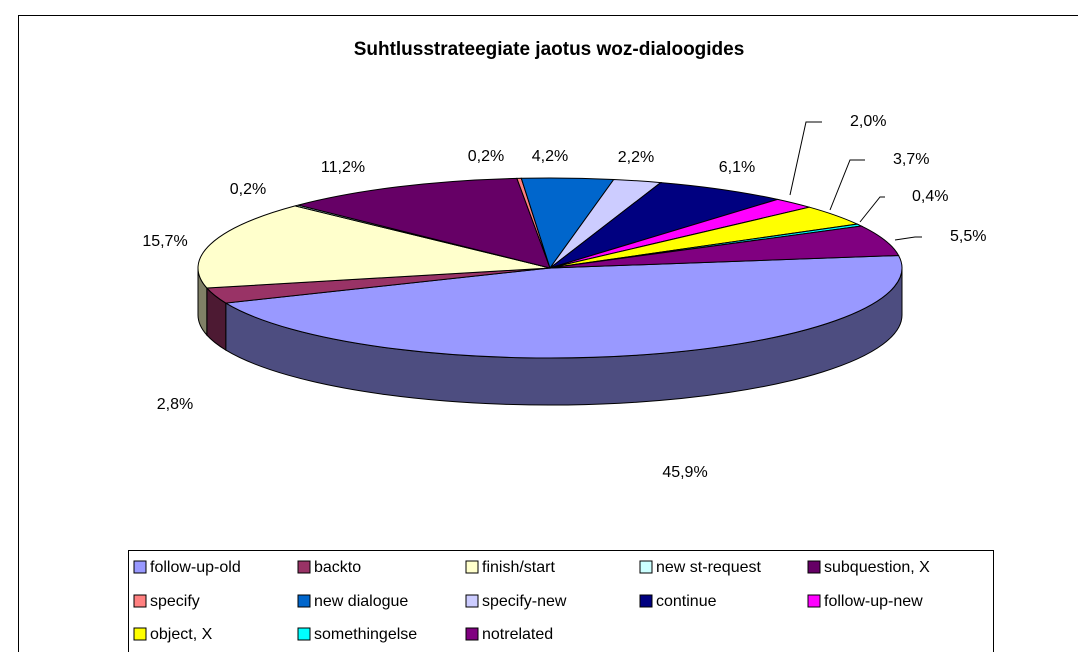 The image size is (1078, 652). What do you see at coordinates (164, 241) in the screenshot?
I see `data-label: 15,7%` at bounding box center [164, 241].